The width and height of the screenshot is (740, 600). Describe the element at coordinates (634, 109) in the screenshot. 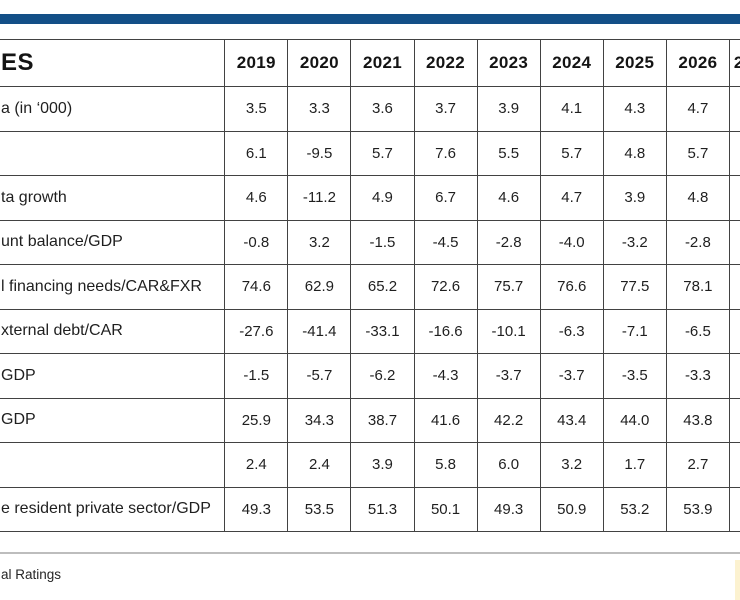

I see `value-cell: 4.3` at that location.